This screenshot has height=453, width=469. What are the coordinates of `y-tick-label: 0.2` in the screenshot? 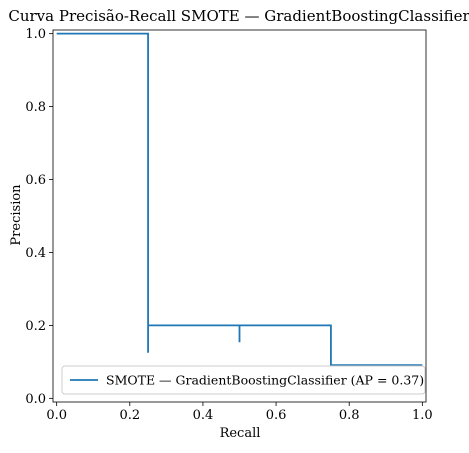 It's located at (35, 326).